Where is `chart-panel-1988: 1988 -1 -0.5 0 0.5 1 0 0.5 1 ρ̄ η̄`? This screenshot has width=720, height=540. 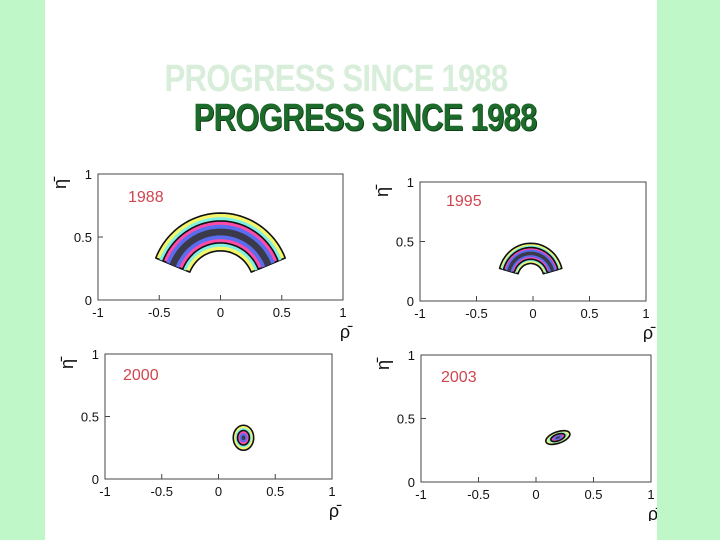 chart-panel-1988: 1988 -1 -0.5 0 0.5 1 0 0.5 1 ρ̄ η̄ is located at coordinates (201, 252).